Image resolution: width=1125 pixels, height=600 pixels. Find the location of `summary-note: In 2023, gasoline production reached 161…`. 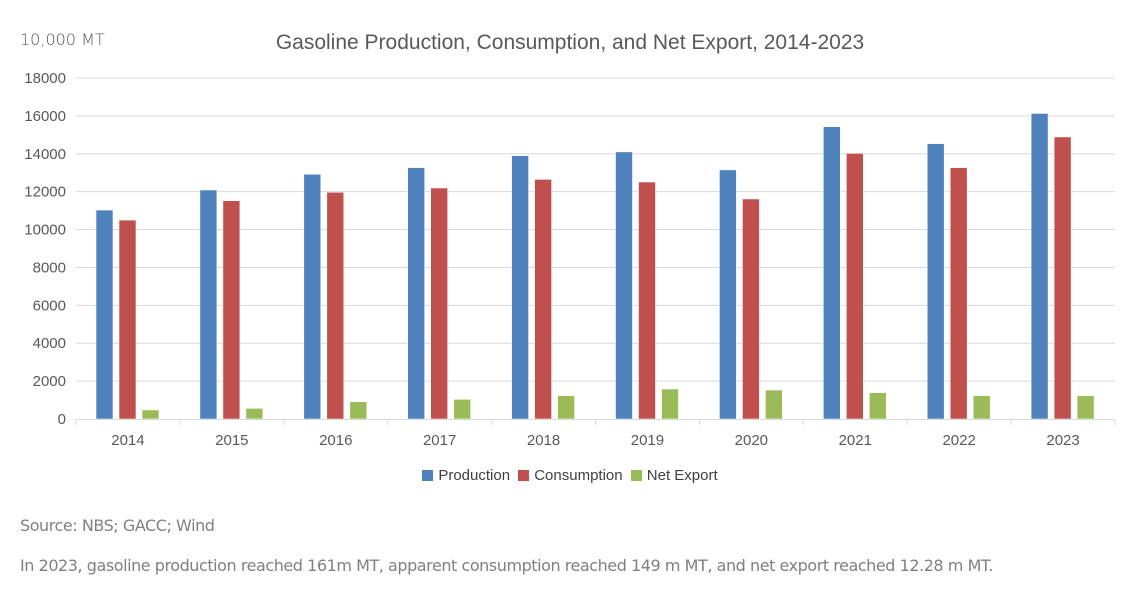

summary-note: In 2023, gasoline production reached 161… is located at coordinates (506, 565).